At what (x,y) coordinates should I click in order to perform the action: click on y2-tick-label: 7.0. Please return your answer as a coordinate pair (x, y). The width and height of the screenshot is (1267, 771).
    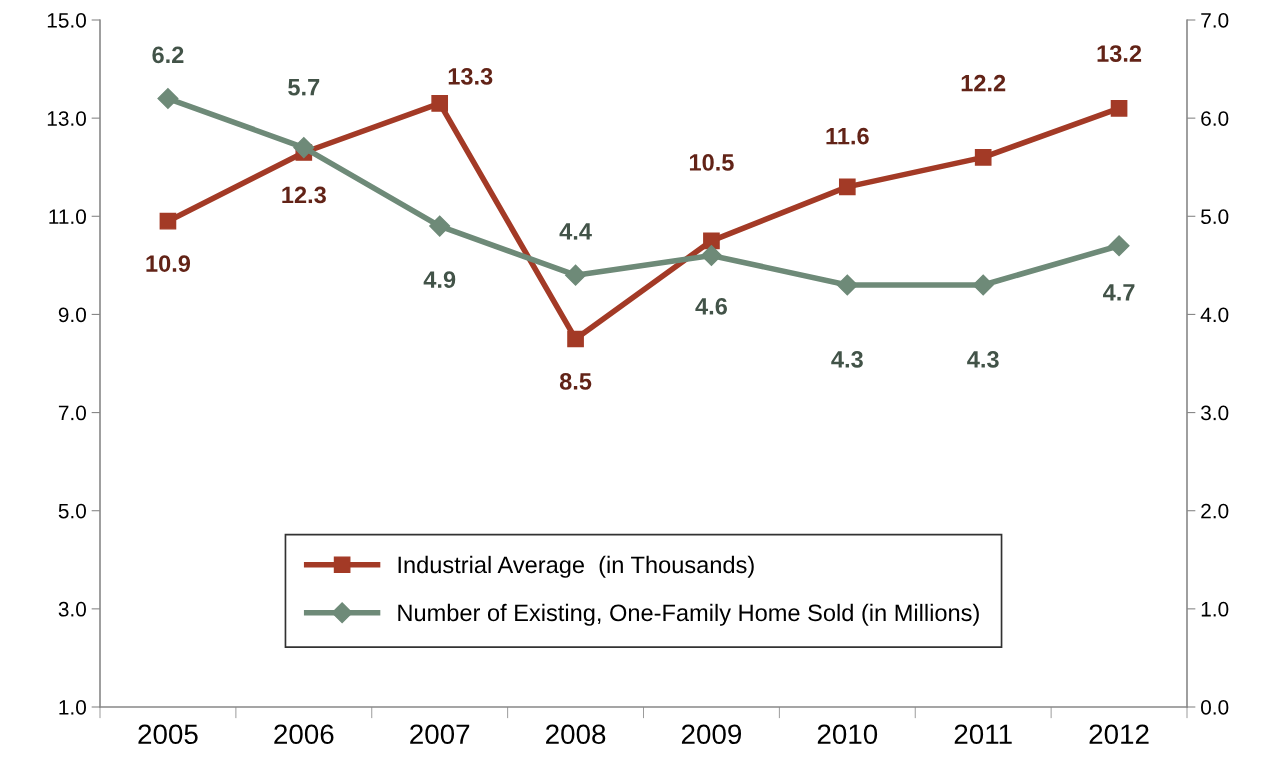
    Looking at the image, I should click on (1215, 20).